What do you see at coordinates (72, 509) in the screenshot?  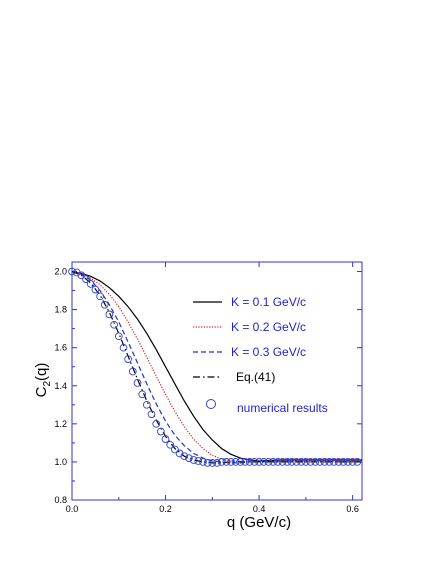 I see `x-tick-label: 0.0` at bounding box center [72, 509].